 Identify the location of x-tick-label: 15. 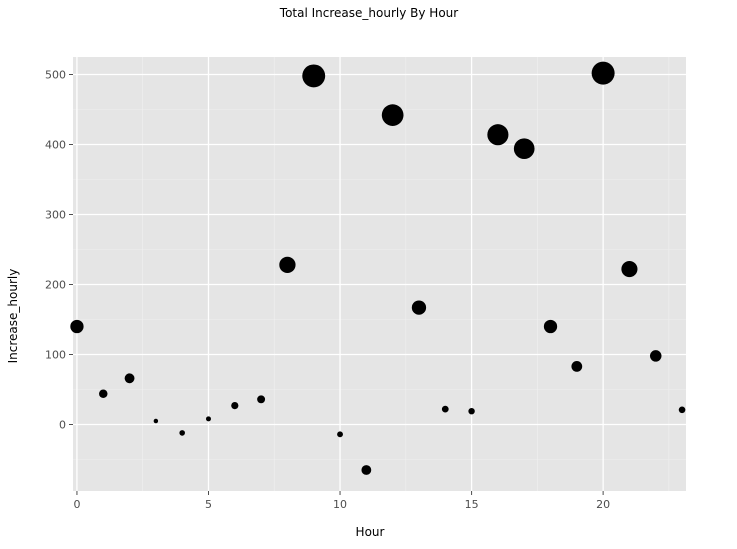
(472, 504).